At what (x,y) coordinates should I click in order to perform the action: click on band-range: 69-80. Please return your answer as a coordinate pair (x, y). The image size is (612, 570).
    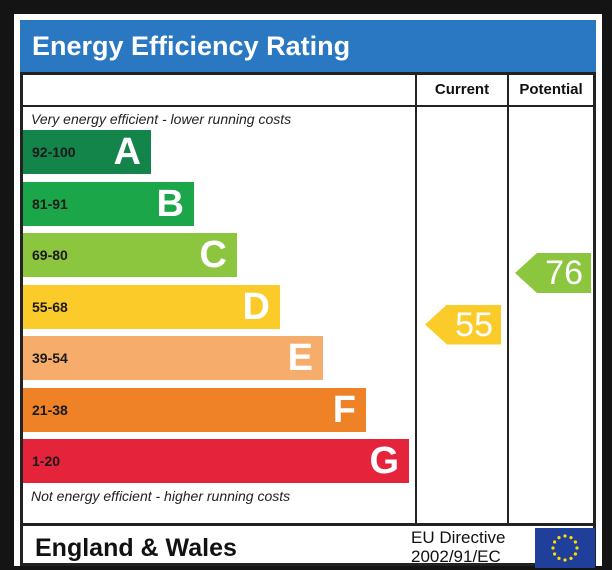
    Looking at the image, I should click on (50, 255).